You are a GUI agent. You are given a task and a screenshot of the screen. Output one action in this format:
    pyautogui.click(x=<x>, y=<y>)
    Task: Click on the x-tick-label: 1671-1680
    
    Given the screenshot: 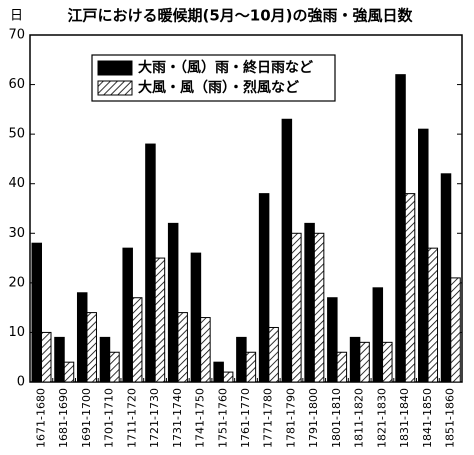 What is the action you would take?
    pyautogui.click(x=40, y=418)
    